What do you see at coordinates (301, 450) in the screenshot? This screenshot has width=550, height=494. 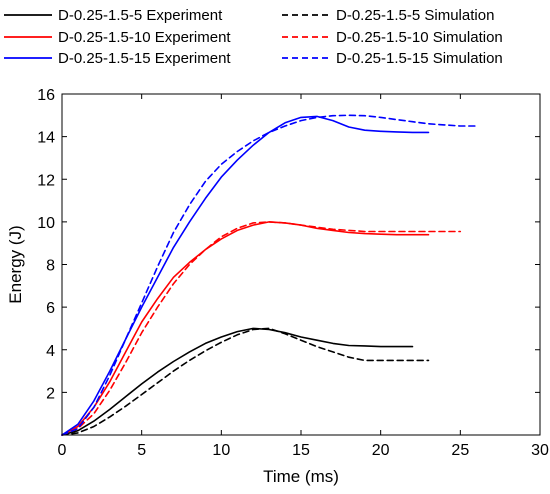 I see `x-tick-label: 15` at bounding box center [301, 450].